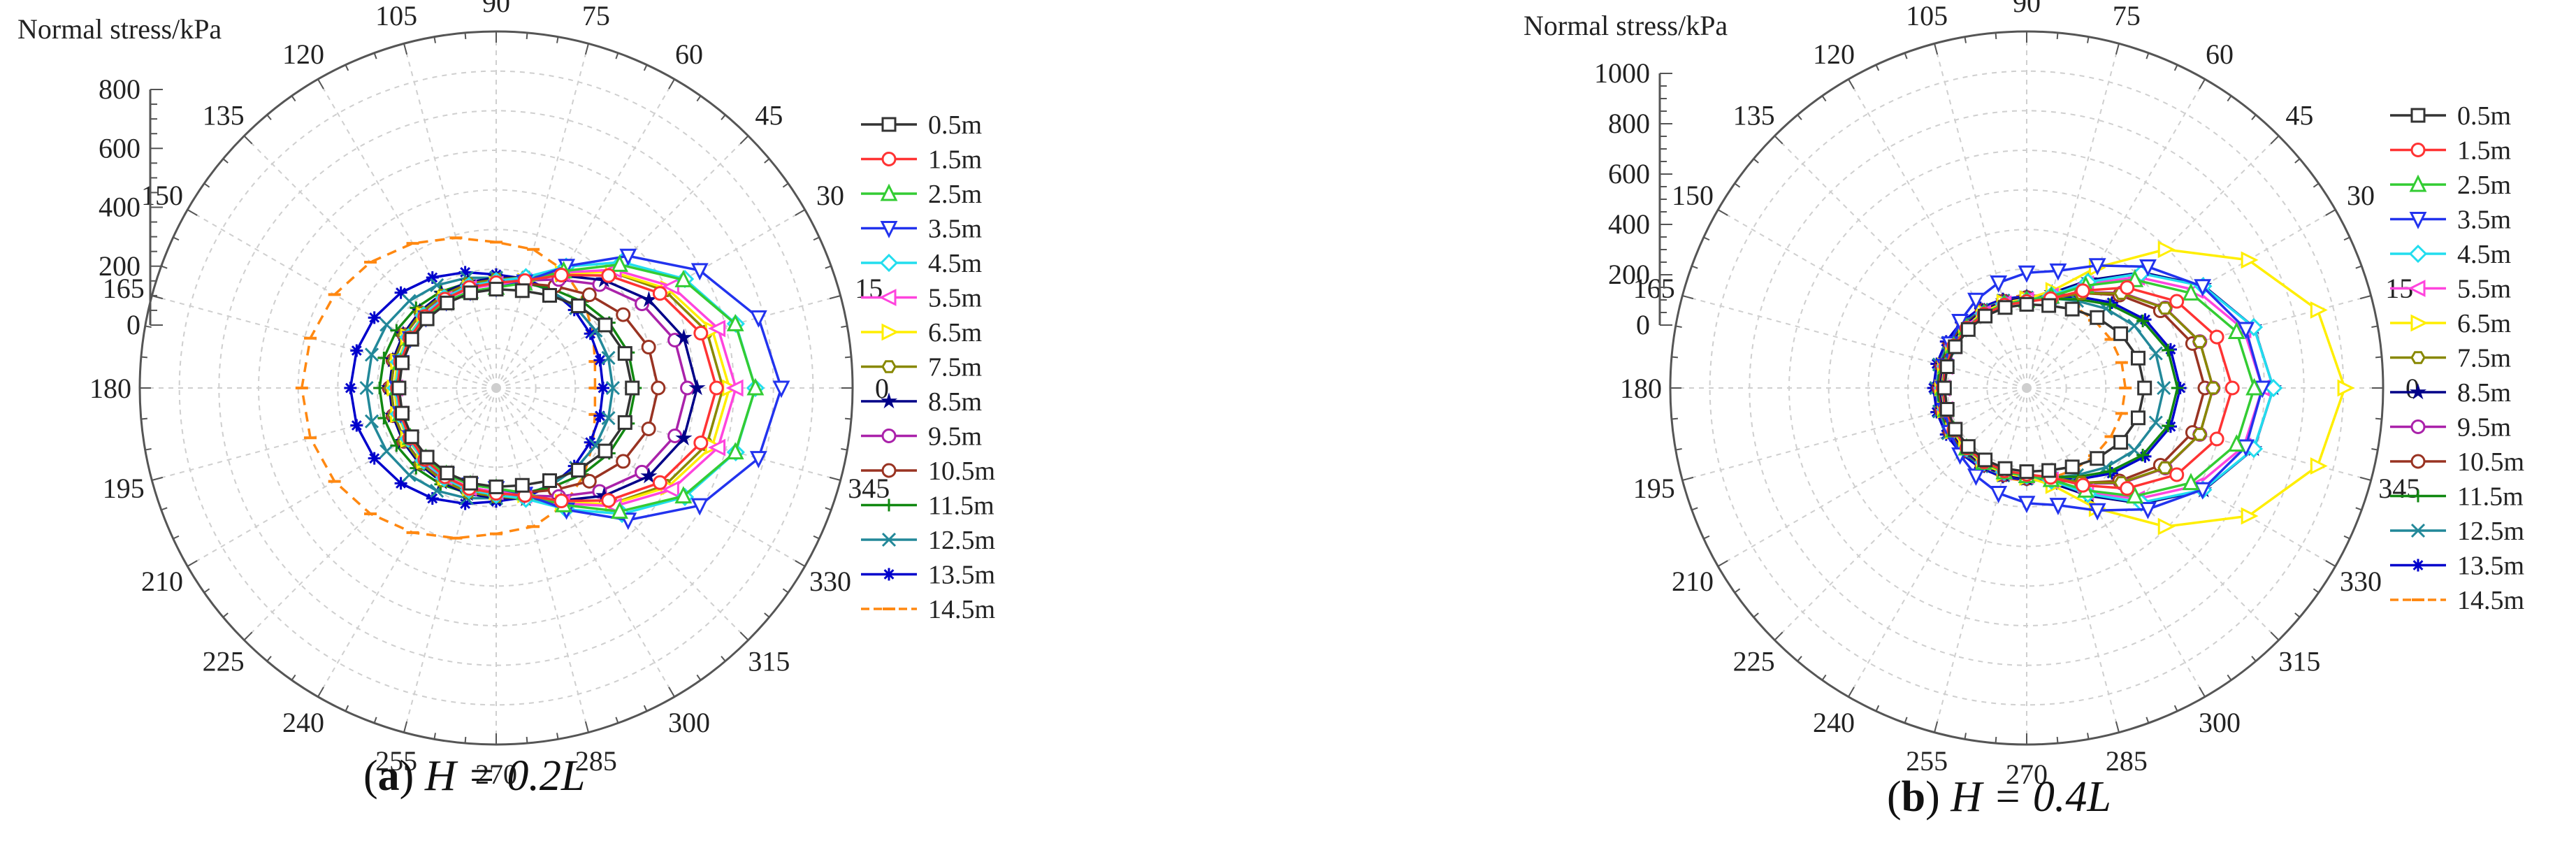 The image size is (2576, 848). Describe the element at coordinates (921, 437) in the screenshot. I see `legend-item: 9.5m` at that location.